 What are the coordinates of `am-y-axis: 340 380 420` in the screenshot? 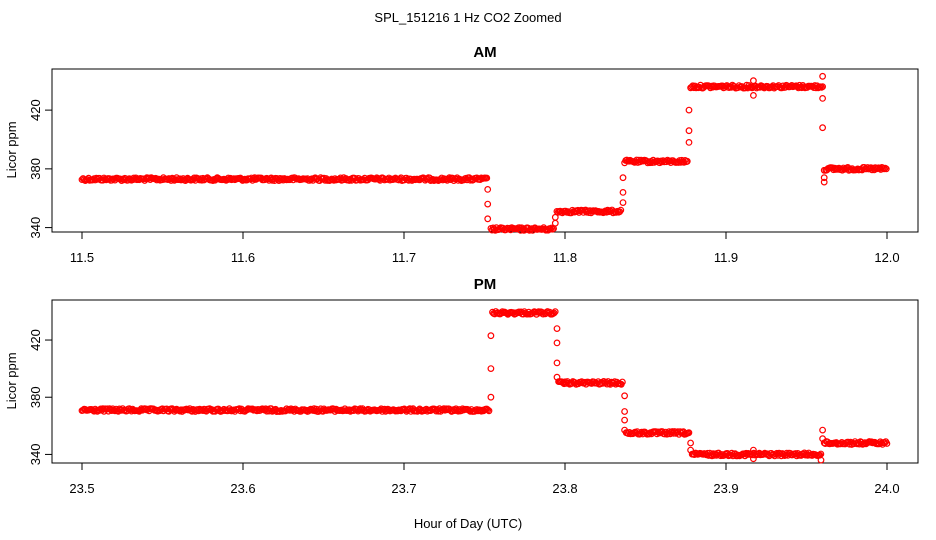 It's located at (40, 169).